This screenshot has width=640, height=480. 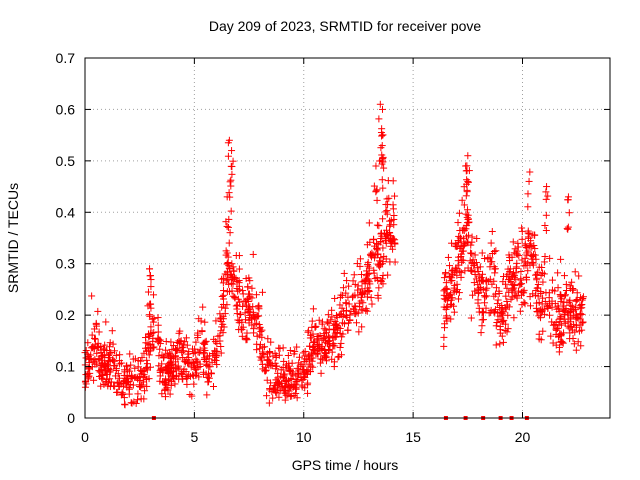 What do you see at coordinates (66, 264) in the screenshot?
I see `y-tick-label: 0.3` at bounding box center [66, 264].